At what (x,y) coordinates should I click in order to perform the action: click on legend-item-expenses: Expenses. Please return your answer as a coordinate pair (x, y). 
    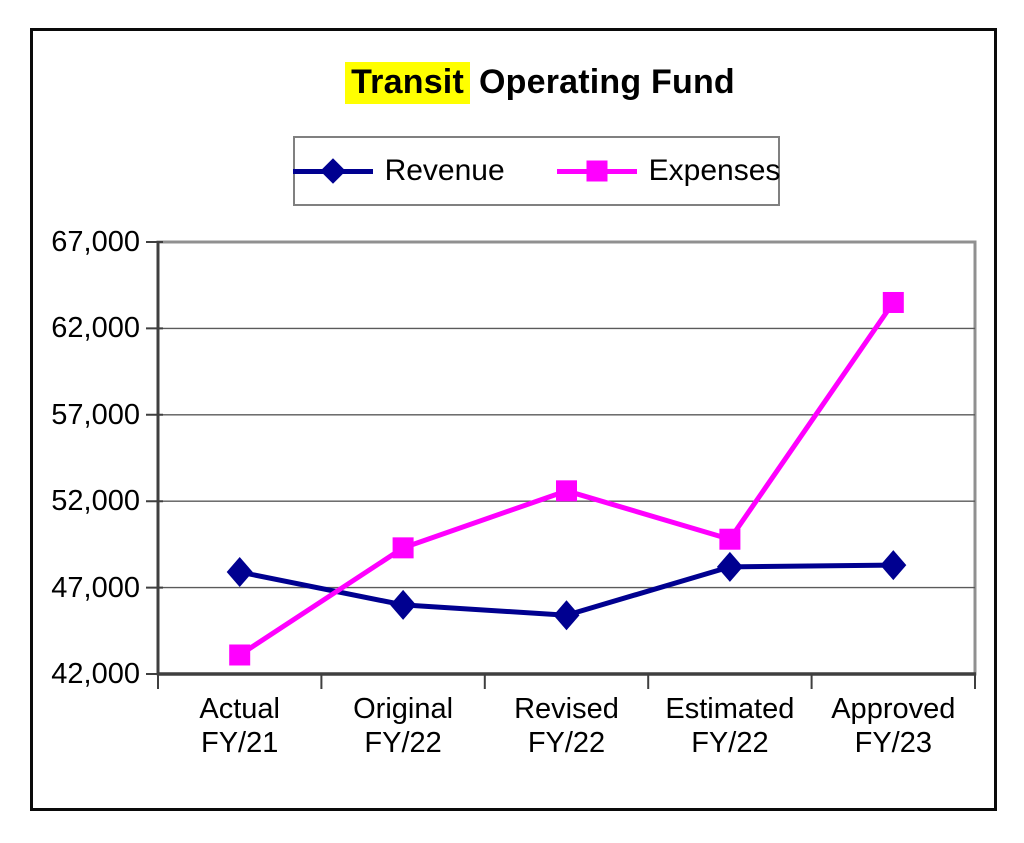
    Looking at the image, I should click on (668, 170).